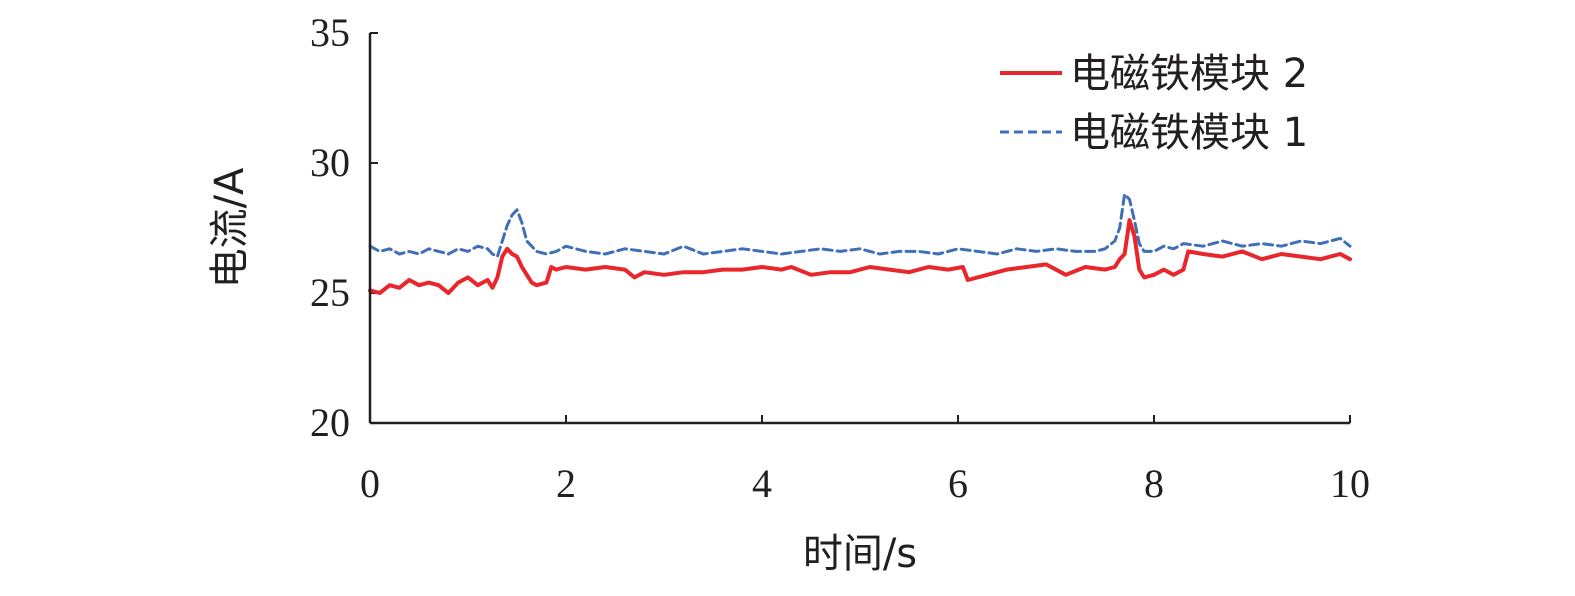 The image size is (1575, 596). I want to click on x-tick-label: 6, so click(958, 483).